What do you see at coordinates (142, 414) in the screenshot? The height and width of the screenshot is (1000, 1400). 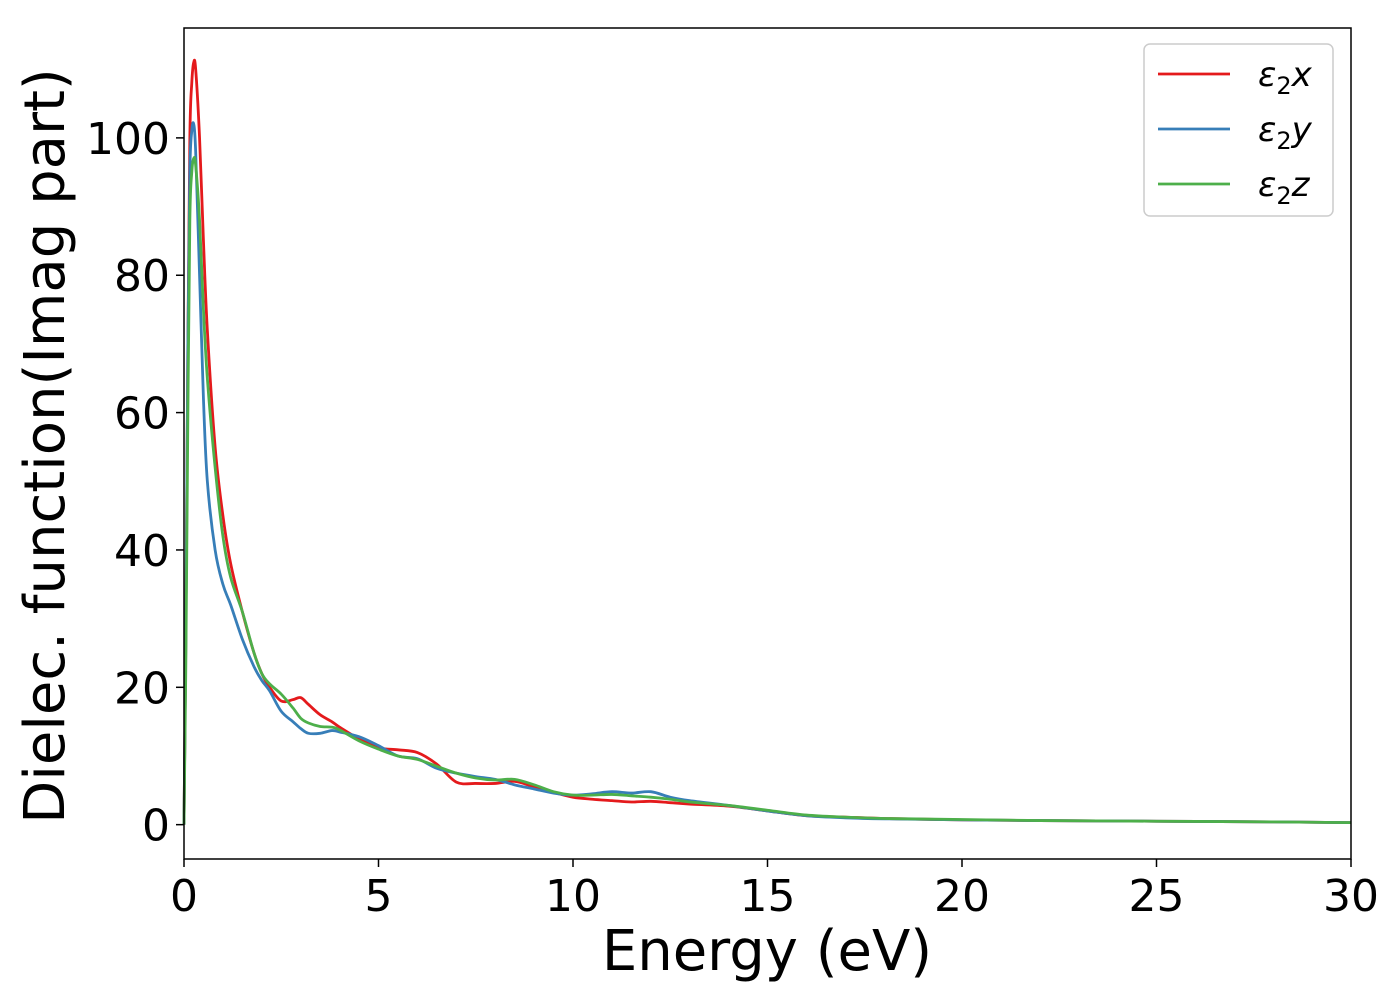 I see `y-tick-label: 60` at bounding box center [142, 414].